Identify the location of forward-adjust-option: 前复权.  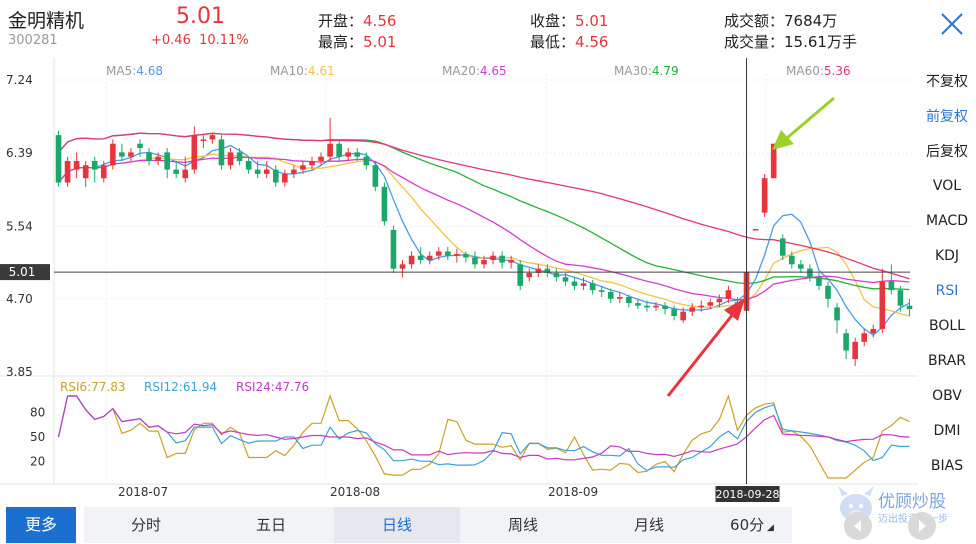
(947, 117).